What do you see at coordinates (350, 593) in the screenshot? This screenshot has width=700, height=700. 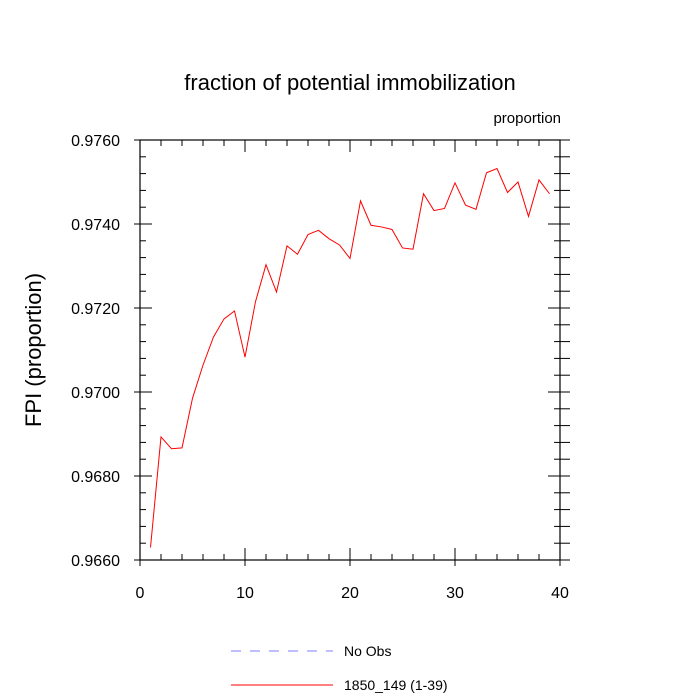 I see `x-tick-label: 20` at bounding box center [350, 593].